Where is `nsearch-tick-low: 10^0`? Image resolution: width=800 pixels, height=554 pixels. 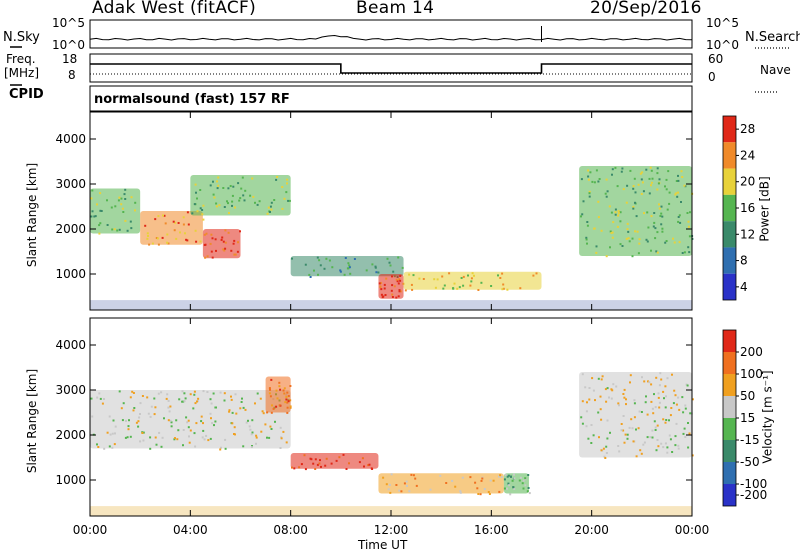
nsearch-tick-low: 10^0 is located at coordinates (722, 45).